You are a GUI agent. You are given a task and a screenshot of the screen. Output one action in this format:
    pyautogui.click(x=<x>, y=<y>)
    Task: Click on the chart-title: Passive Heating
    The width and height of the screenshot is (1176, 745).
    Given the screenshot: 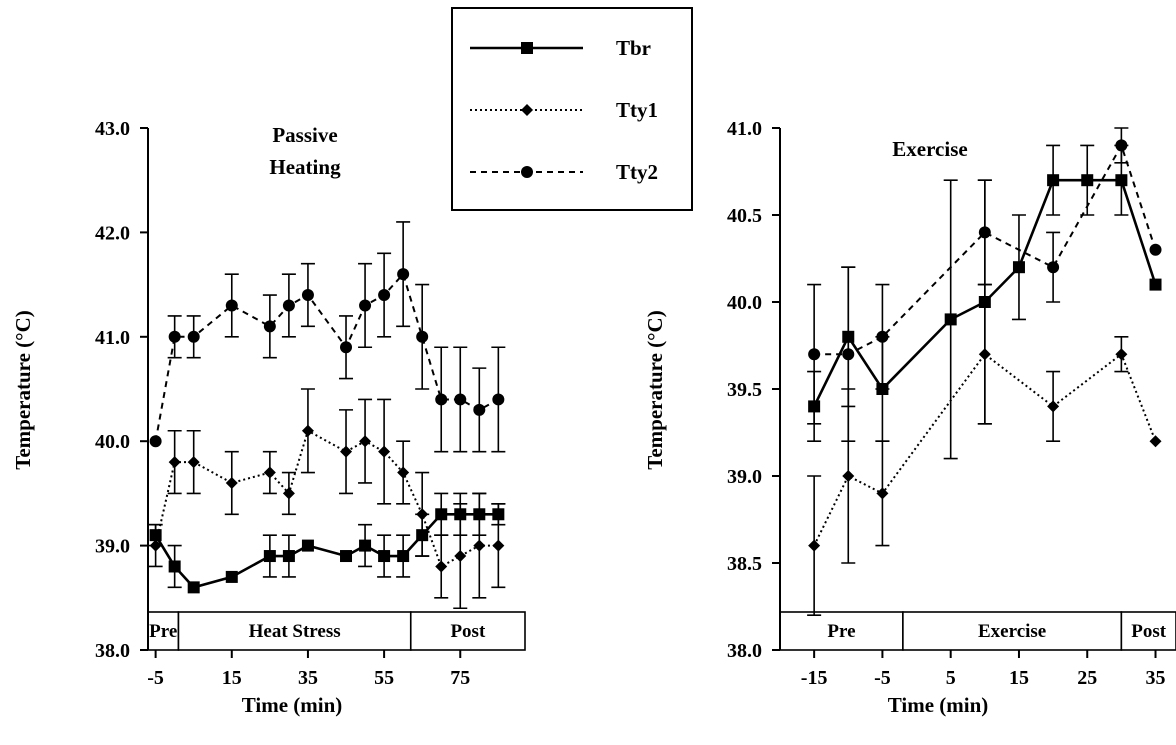 What is the action you would take?
    pyautogui.click(x=305, y=151)
    